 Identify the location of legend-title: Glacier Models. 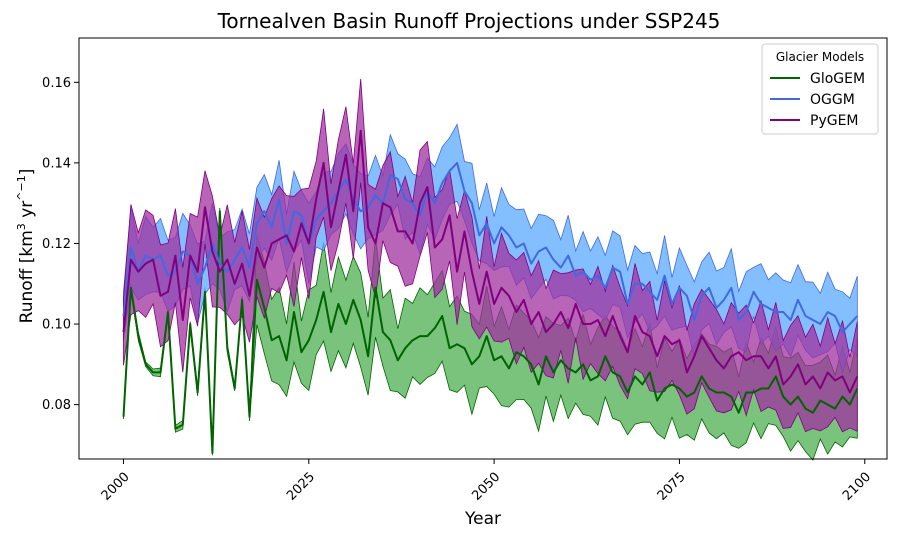
(820, 57).